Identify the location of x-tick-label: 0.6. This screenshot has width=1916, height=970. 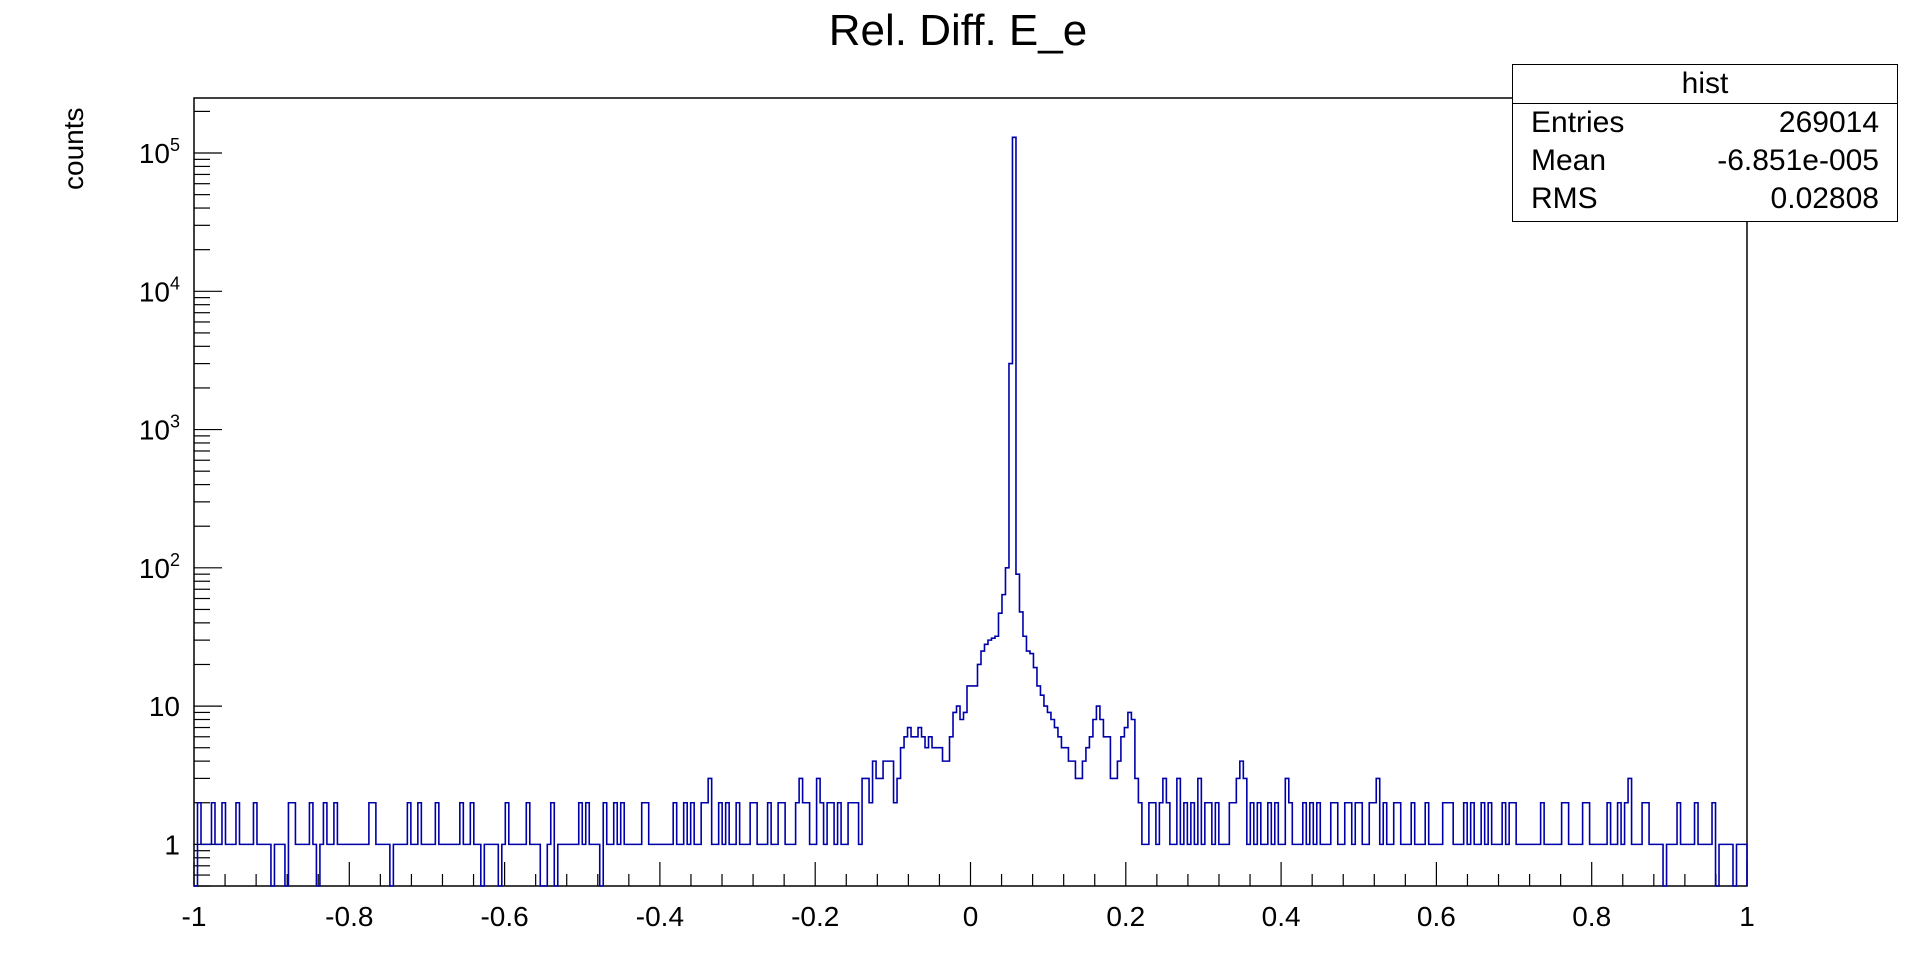
(1436, 916).